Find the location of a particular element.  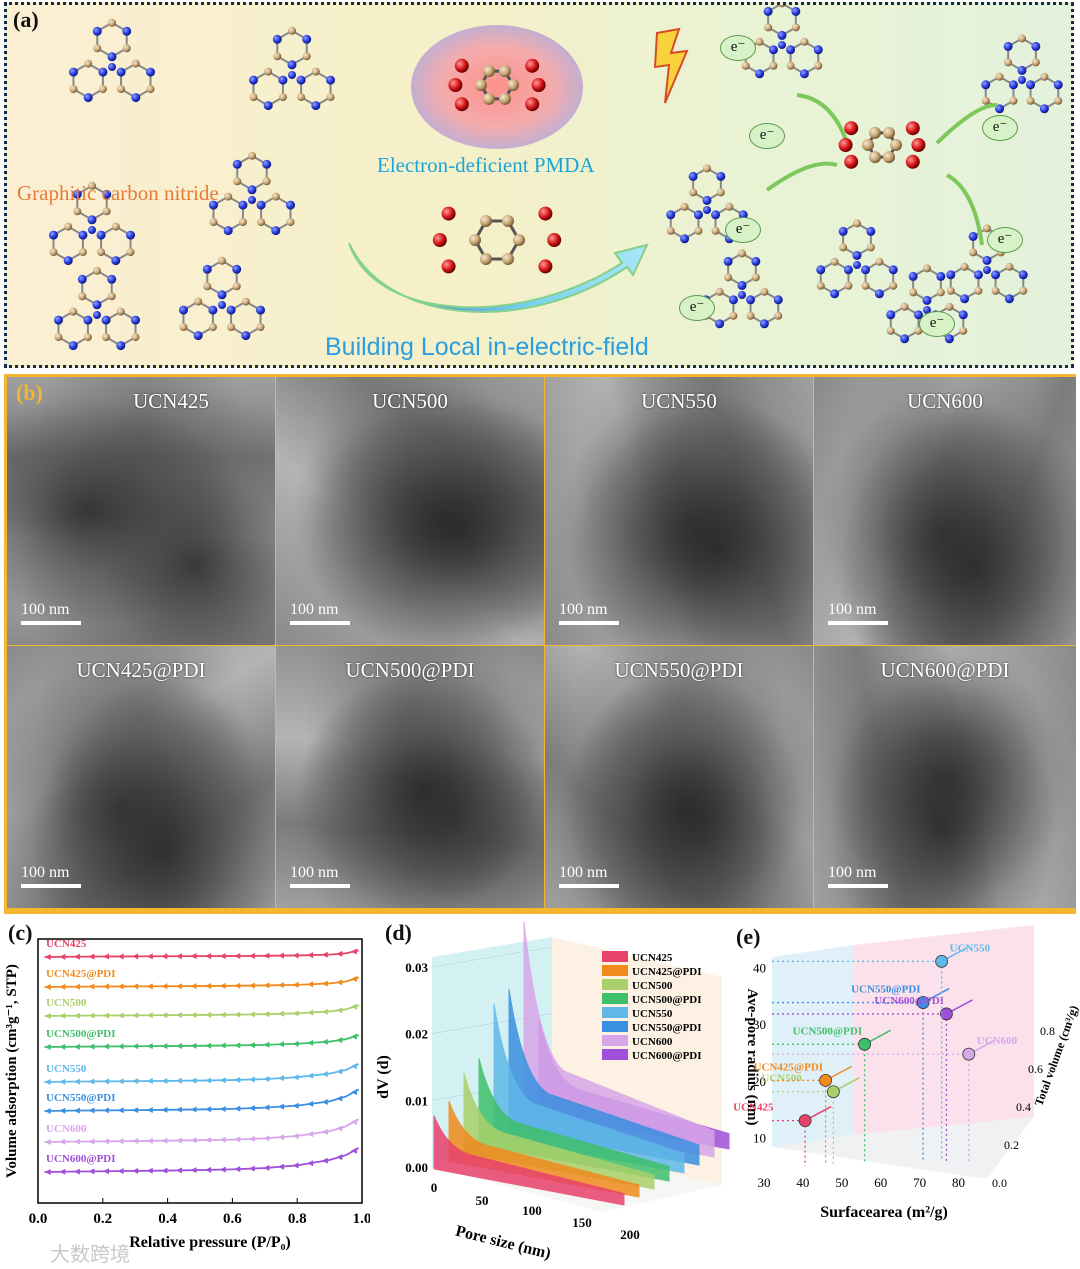

point-label: UCN500@PDI is located at coordinates (828, 1031).